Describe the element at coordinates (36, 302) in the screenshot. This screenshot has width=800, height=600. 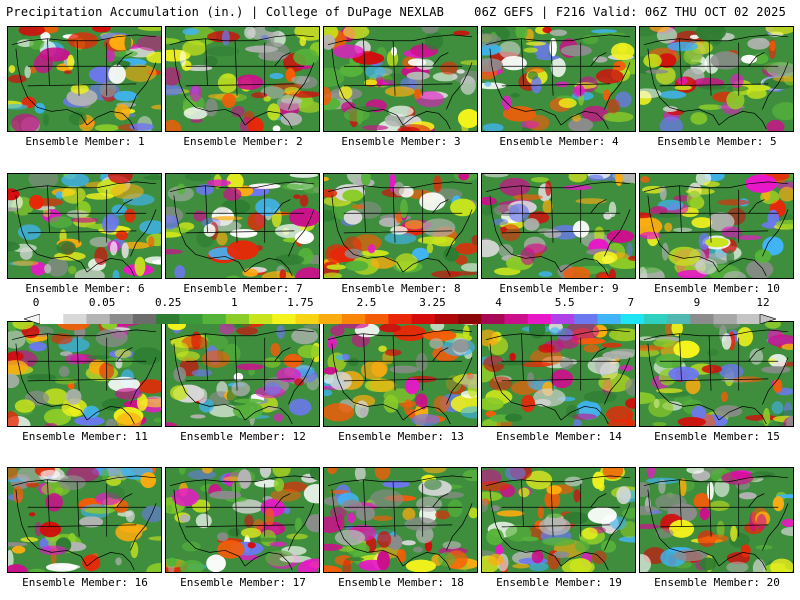
I see `colorbar-tick-label: 0` at that location.